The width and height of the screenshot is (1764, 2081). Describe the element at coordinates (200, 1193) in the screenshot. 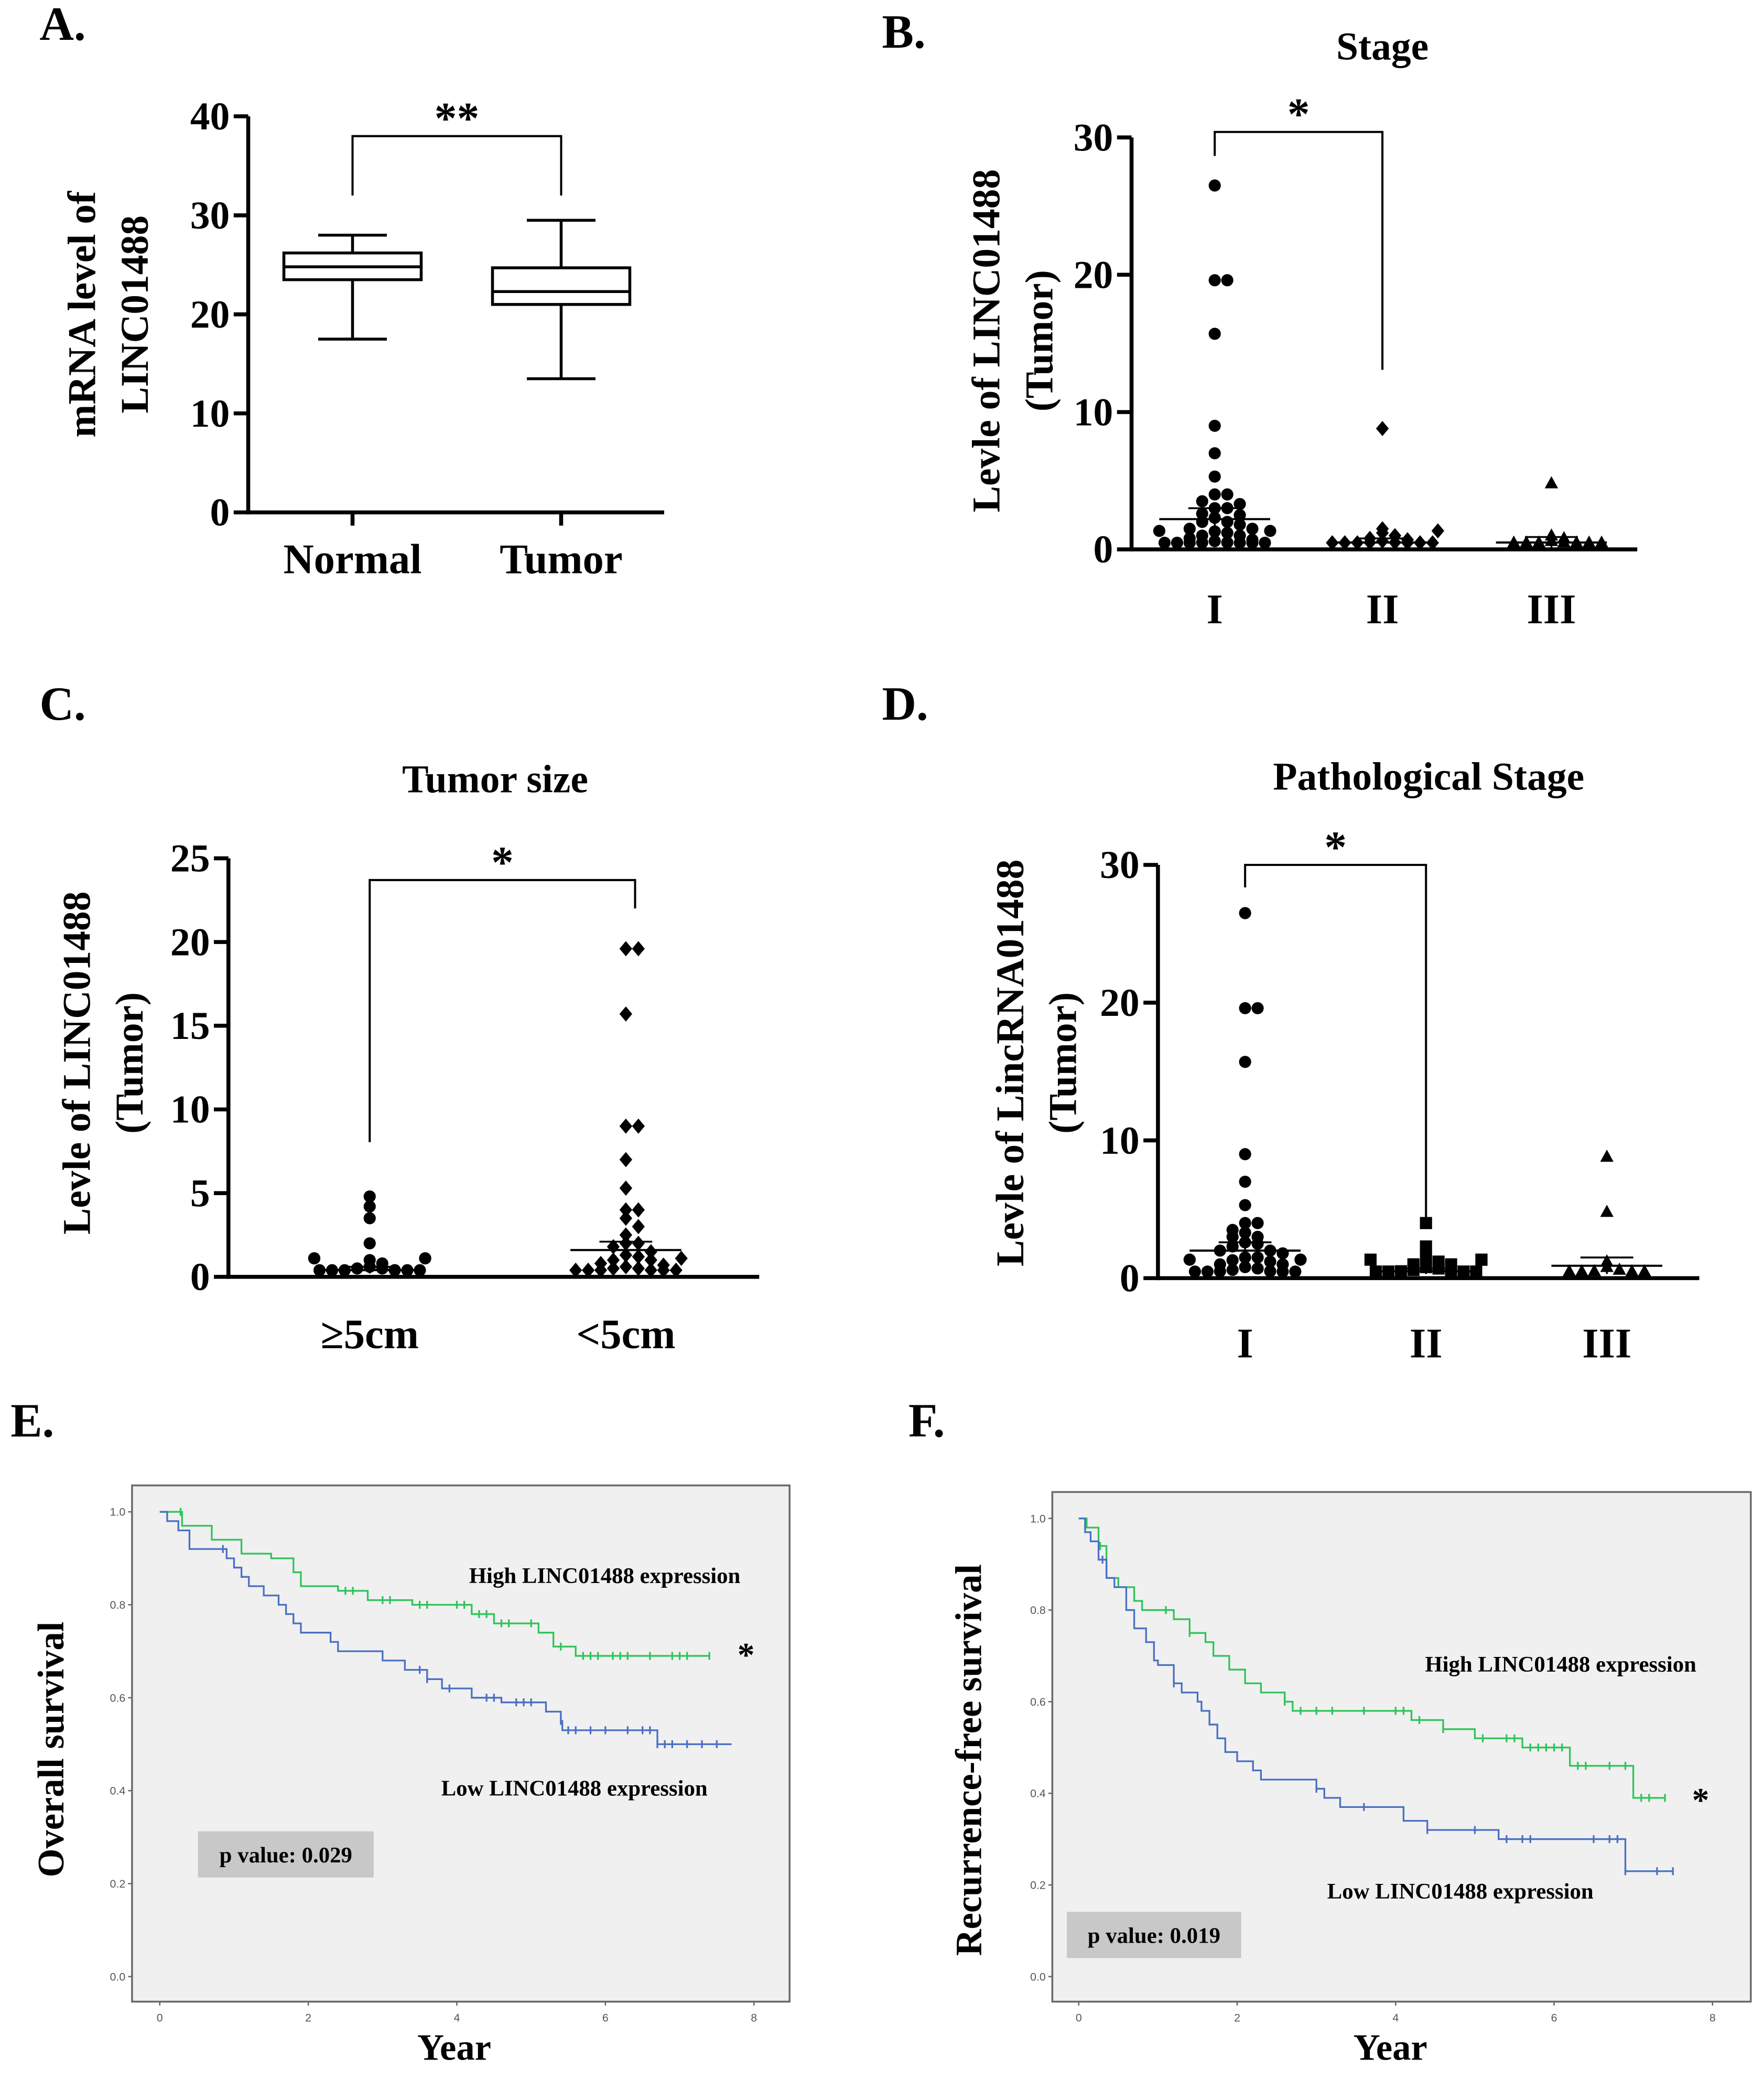

I see `y-tick-label: 5` at that location.